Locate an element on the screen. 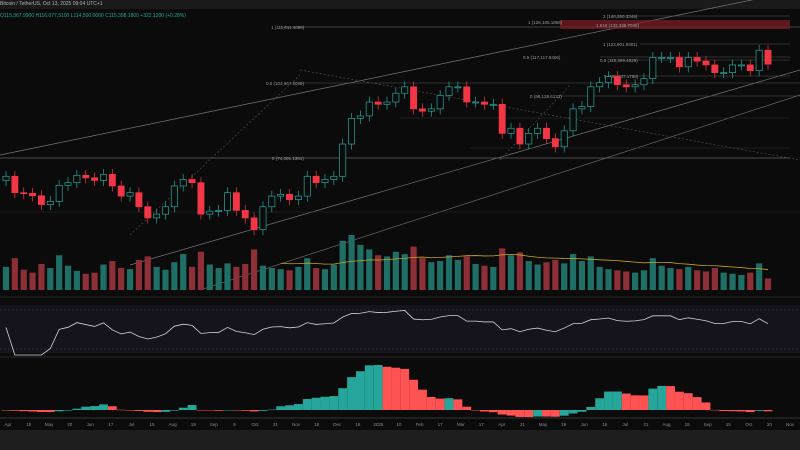 Image resolution: width=800 pixels, height=450 pixels. x-tick-label: 19 is located at coordinates (564, 424).